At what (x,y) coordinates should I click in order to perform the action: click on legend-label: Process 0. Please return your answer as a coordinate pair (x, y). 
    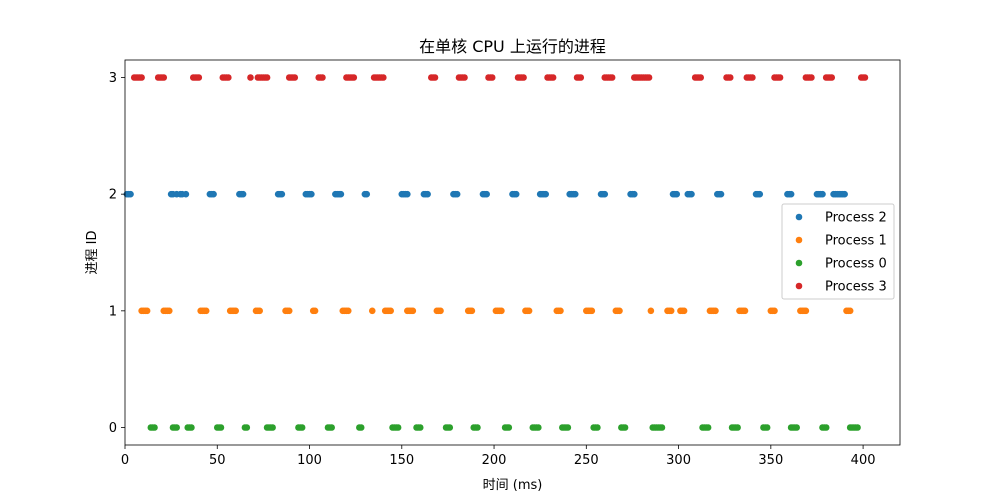
    Looking at the image, I should click on (856, 264).